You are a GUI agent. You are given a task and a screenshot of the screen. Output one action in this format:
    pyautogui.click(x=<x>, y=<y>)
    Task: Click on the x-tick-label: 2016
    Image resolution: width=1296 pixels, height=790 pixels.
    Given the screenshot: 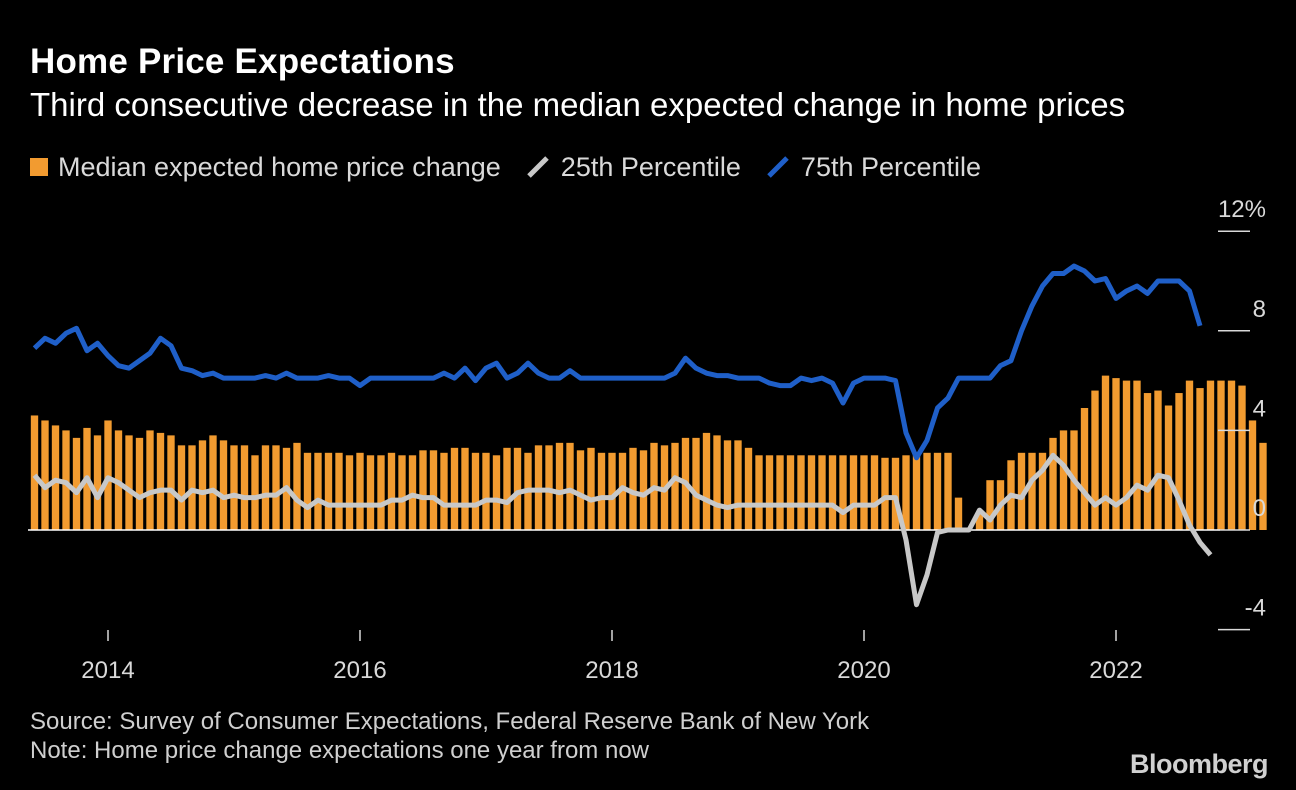 What is the action you would take?
    pyautogui.click(x=359, y=670)
    